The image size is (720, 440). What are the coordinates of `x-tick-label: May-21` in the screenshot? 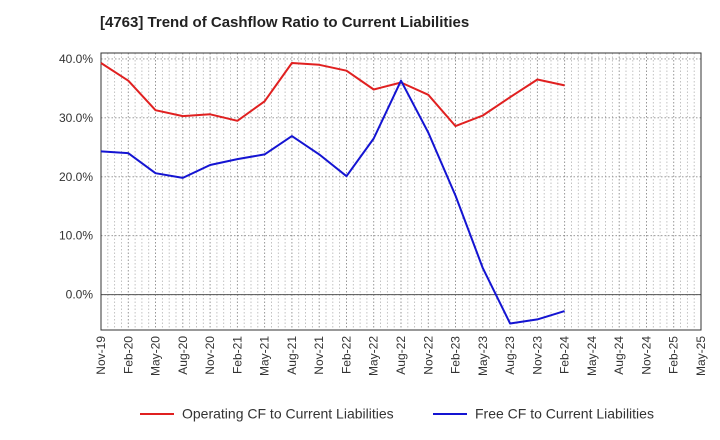 It's located at (265, 356).